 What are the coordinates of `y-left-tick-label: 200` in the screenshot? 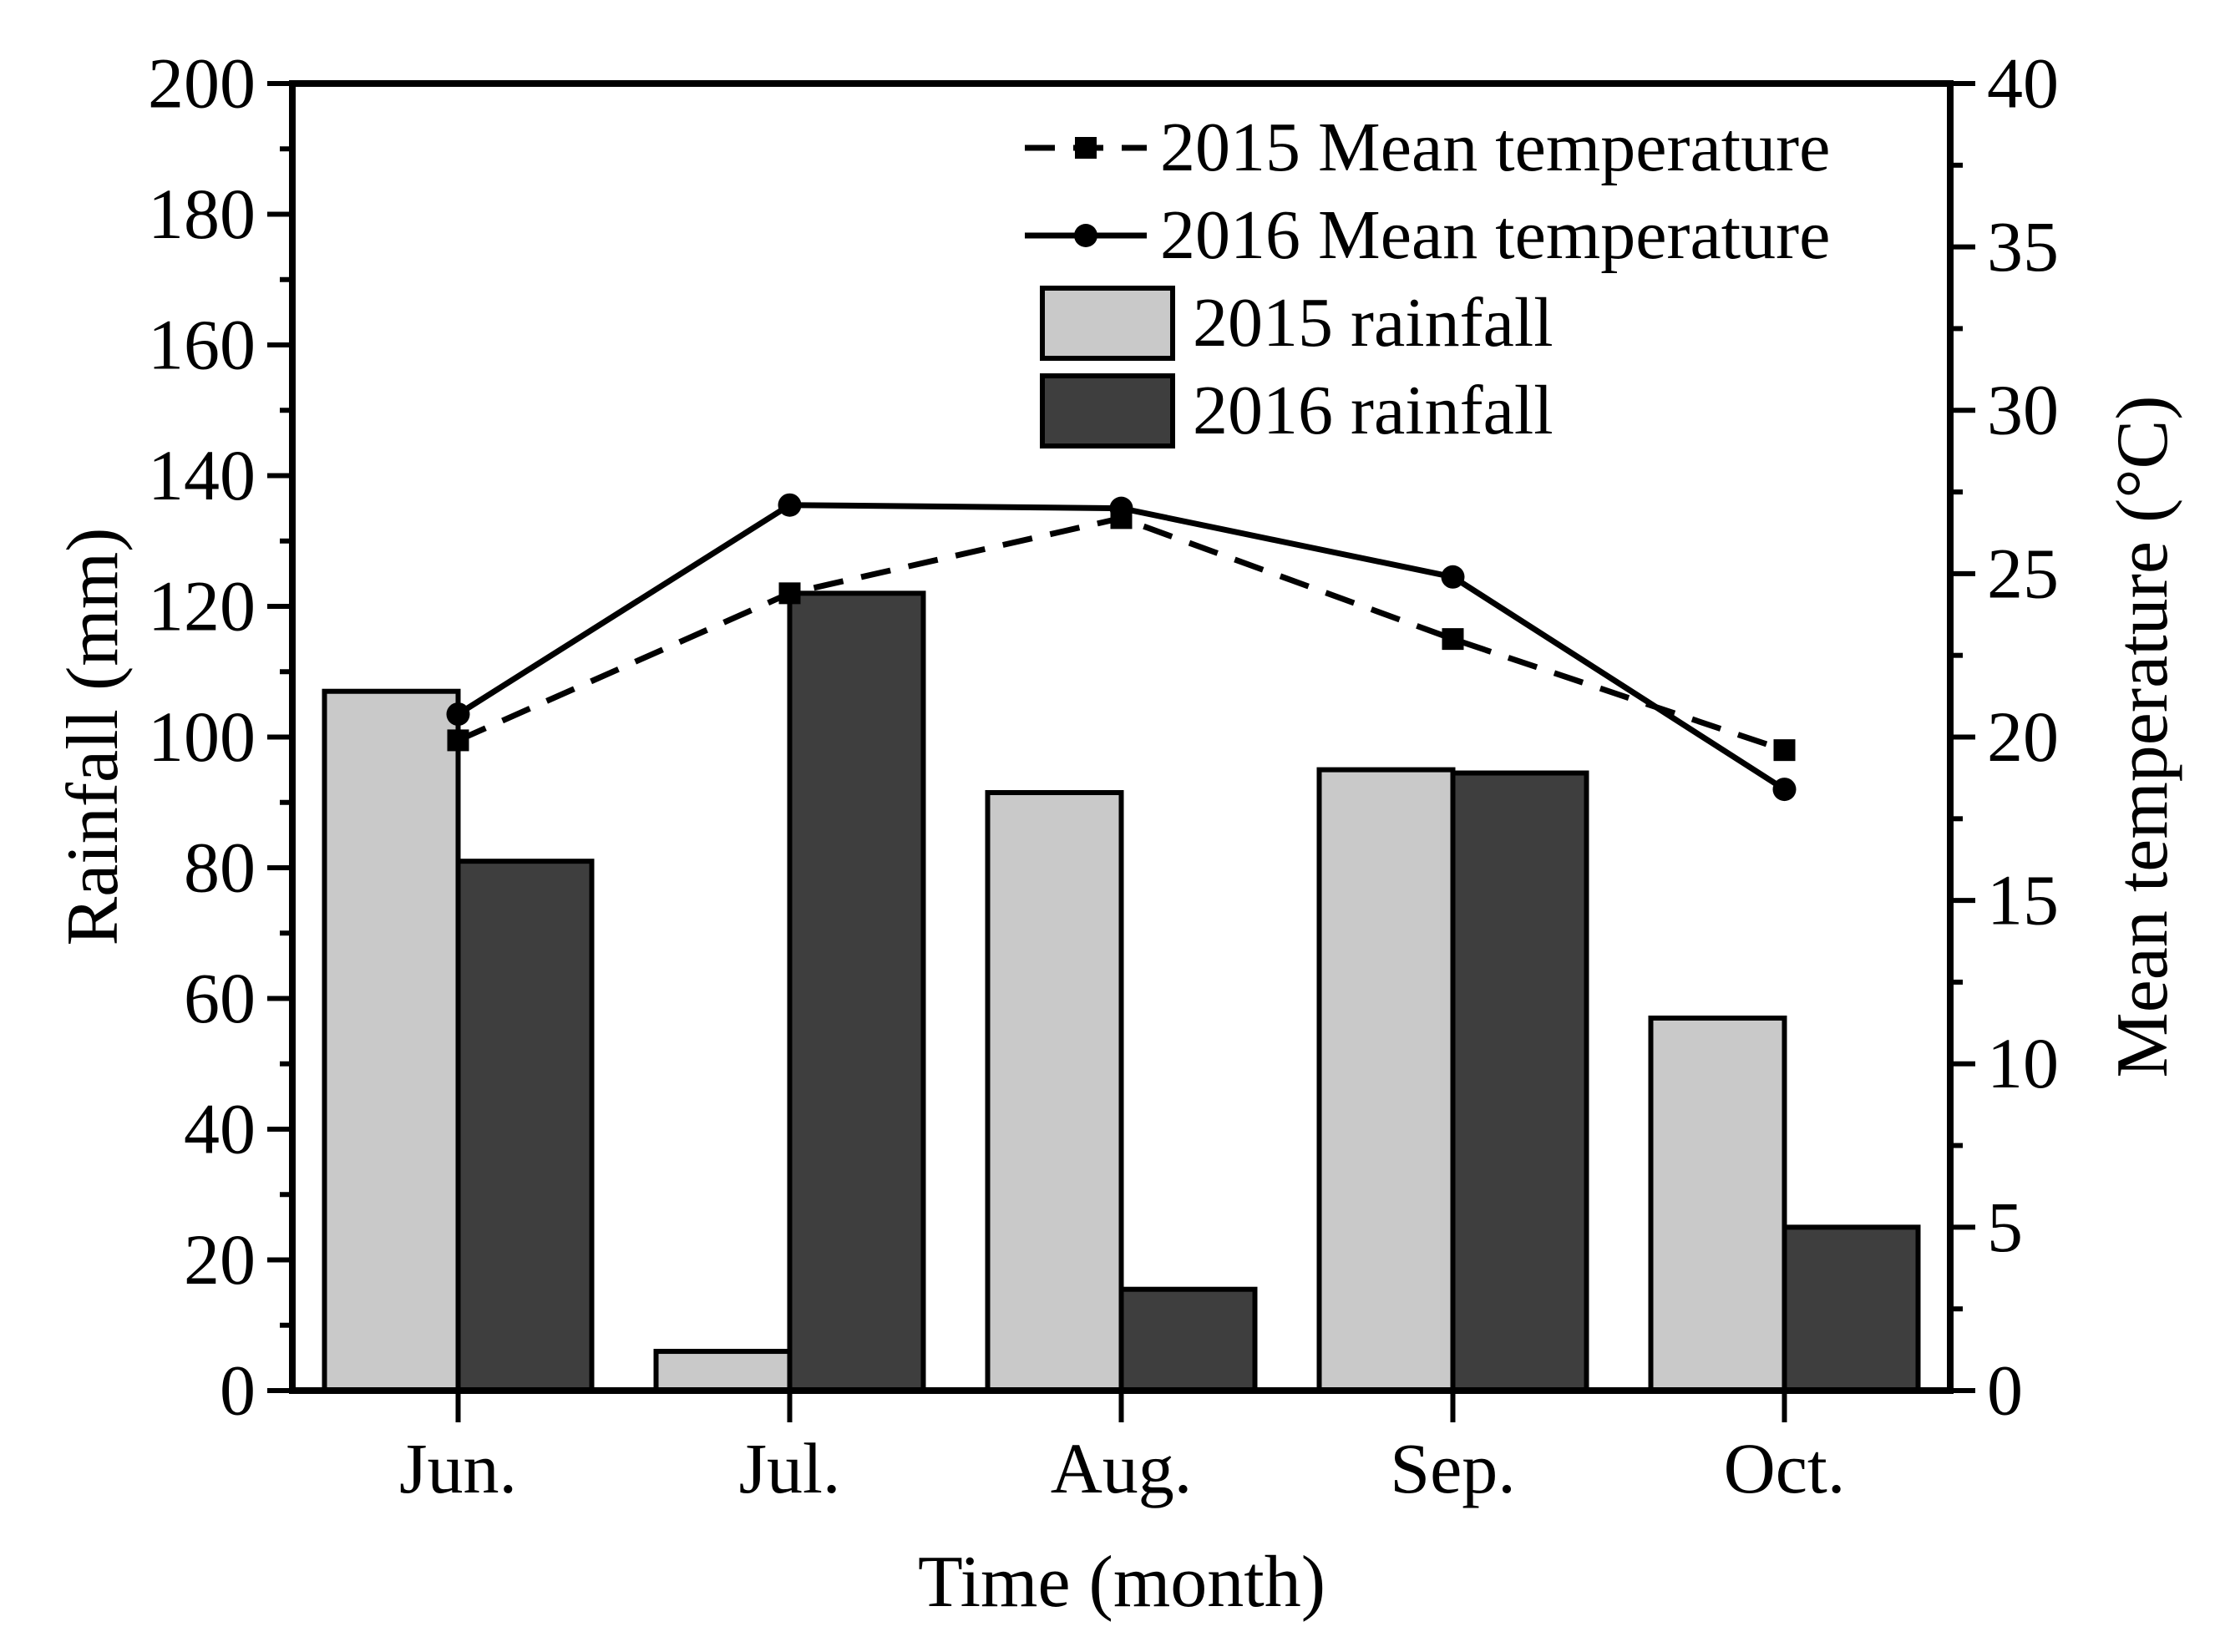 It's located at (202, 83).